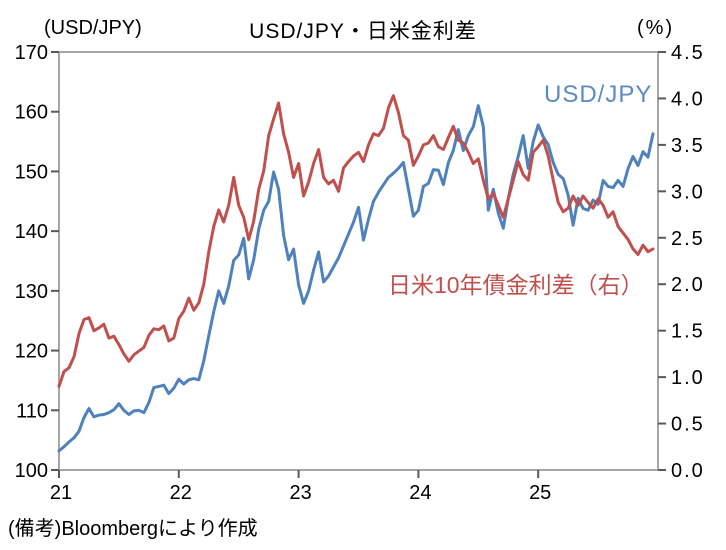  What do you see at coordinates (656, 28) in the screenshot?
I see `right-axis-unit-label: (%)` at bounding box center [656, 28].